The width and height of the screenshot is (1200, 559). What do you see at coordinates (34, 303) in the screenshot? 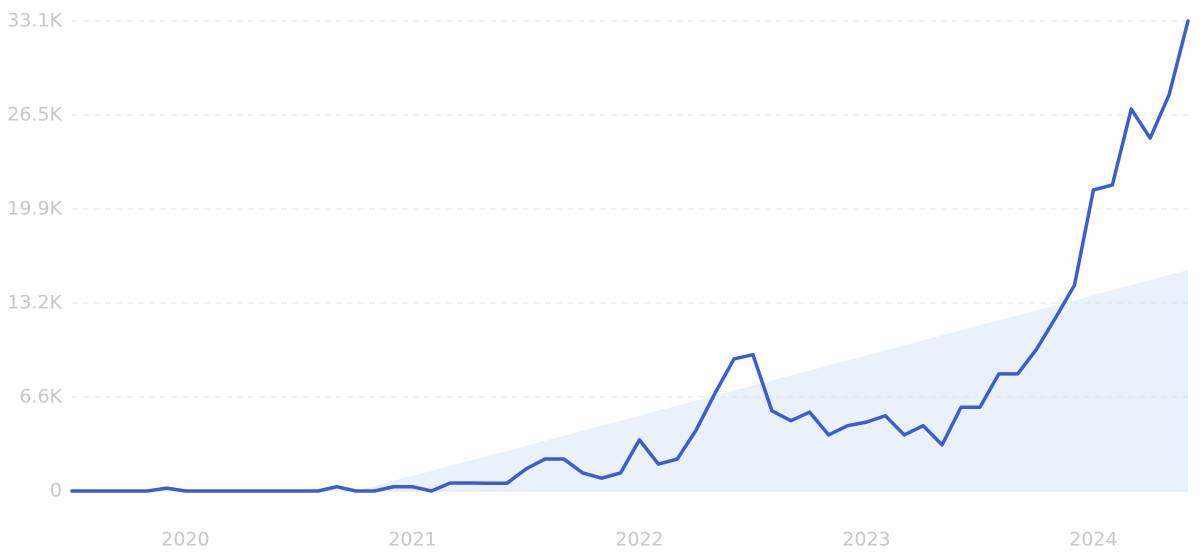
I see `y-tick-label: 13.2K` at bounding box center [34, 303].